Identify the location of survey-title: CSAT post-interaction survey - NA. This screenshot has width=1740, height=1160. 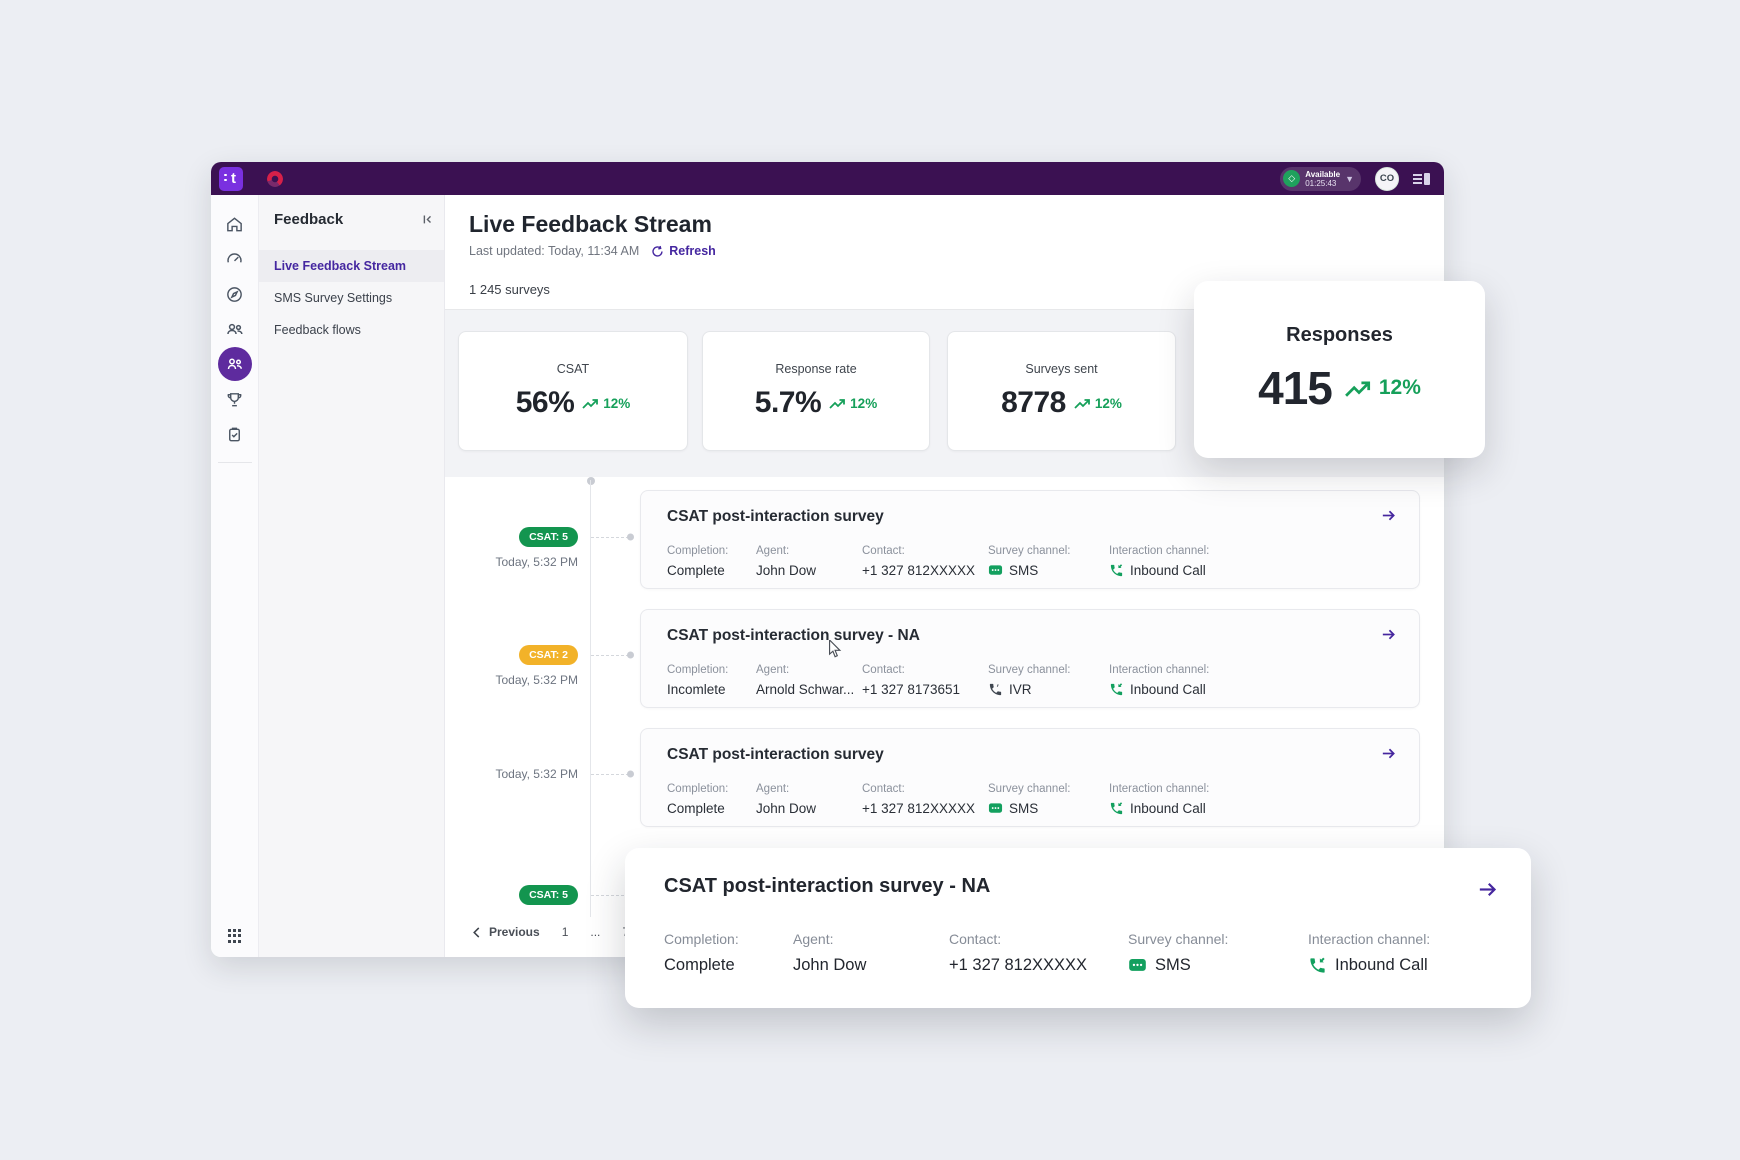
(827, 886).